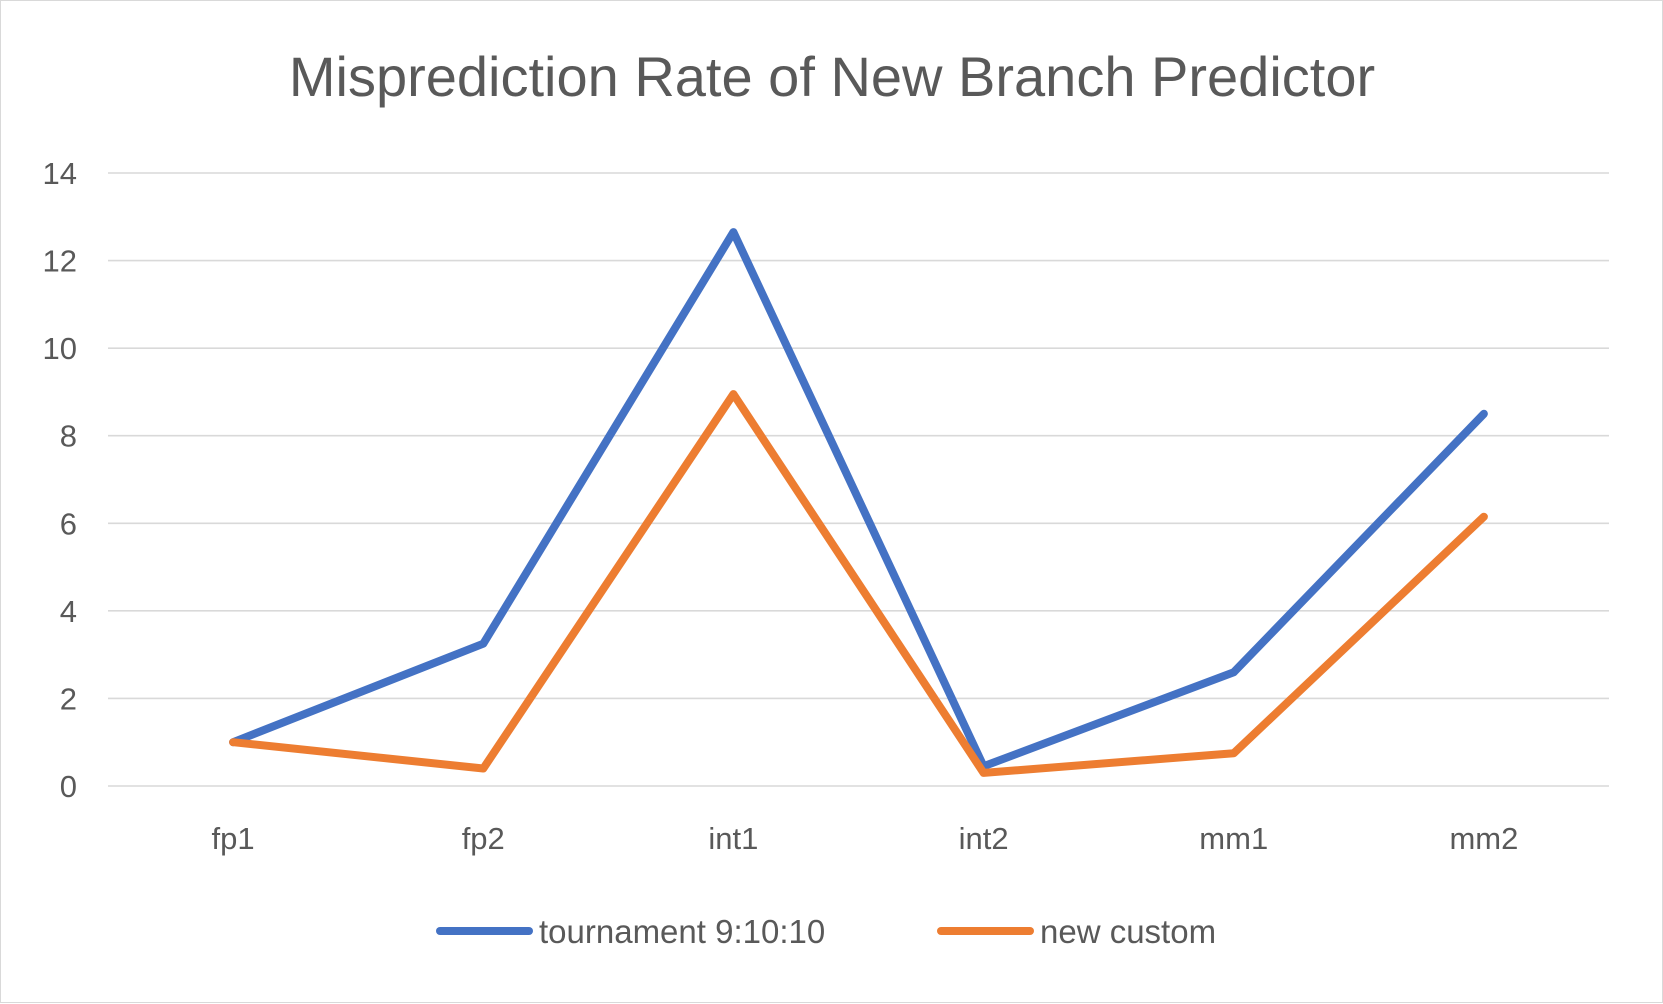  What do you see at coordinates (233, 838) in the screenshot?
I see `x-tick-label: fp1` at bounding box center [233, 838].